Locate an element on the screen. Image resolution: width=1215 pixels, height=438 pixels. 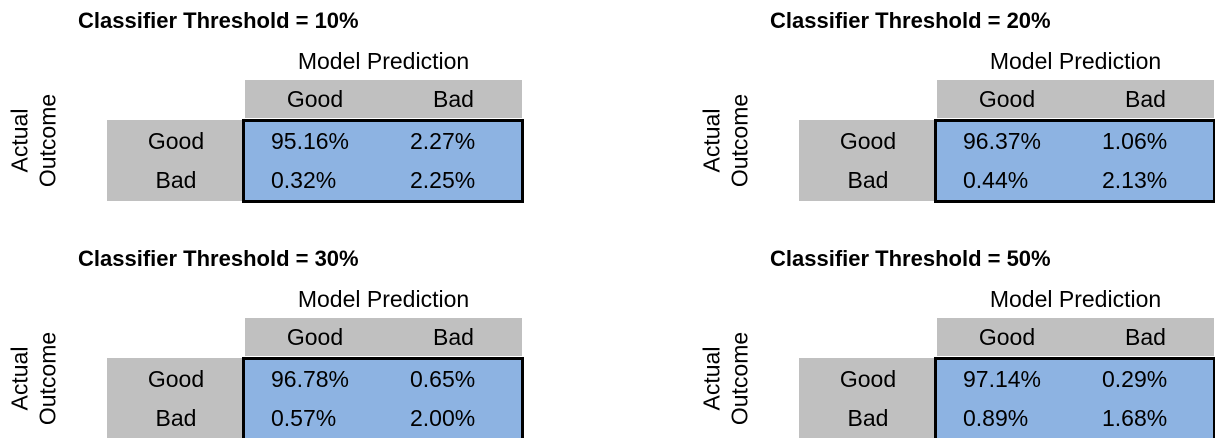
cell-value: 0.57% is located at coordinates (304, 418).